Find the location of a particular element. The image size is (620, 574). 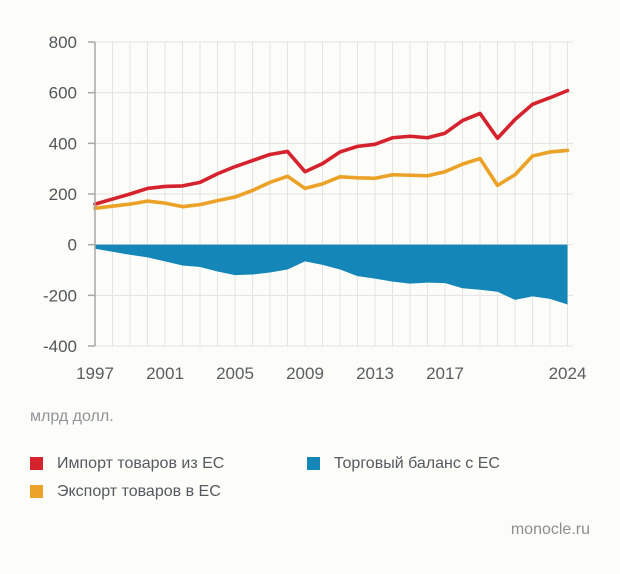

legend-item-balance: Торговый баланс с ЕС is located at coordinates (403, 463).